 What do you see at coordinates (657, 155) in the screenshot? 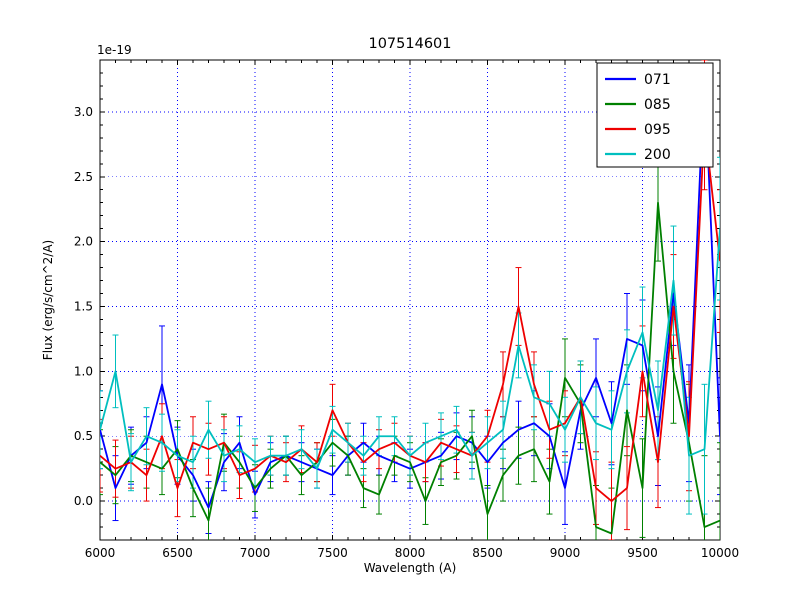
I see `legend-label-200: 200` at bounding box center [657, 155].